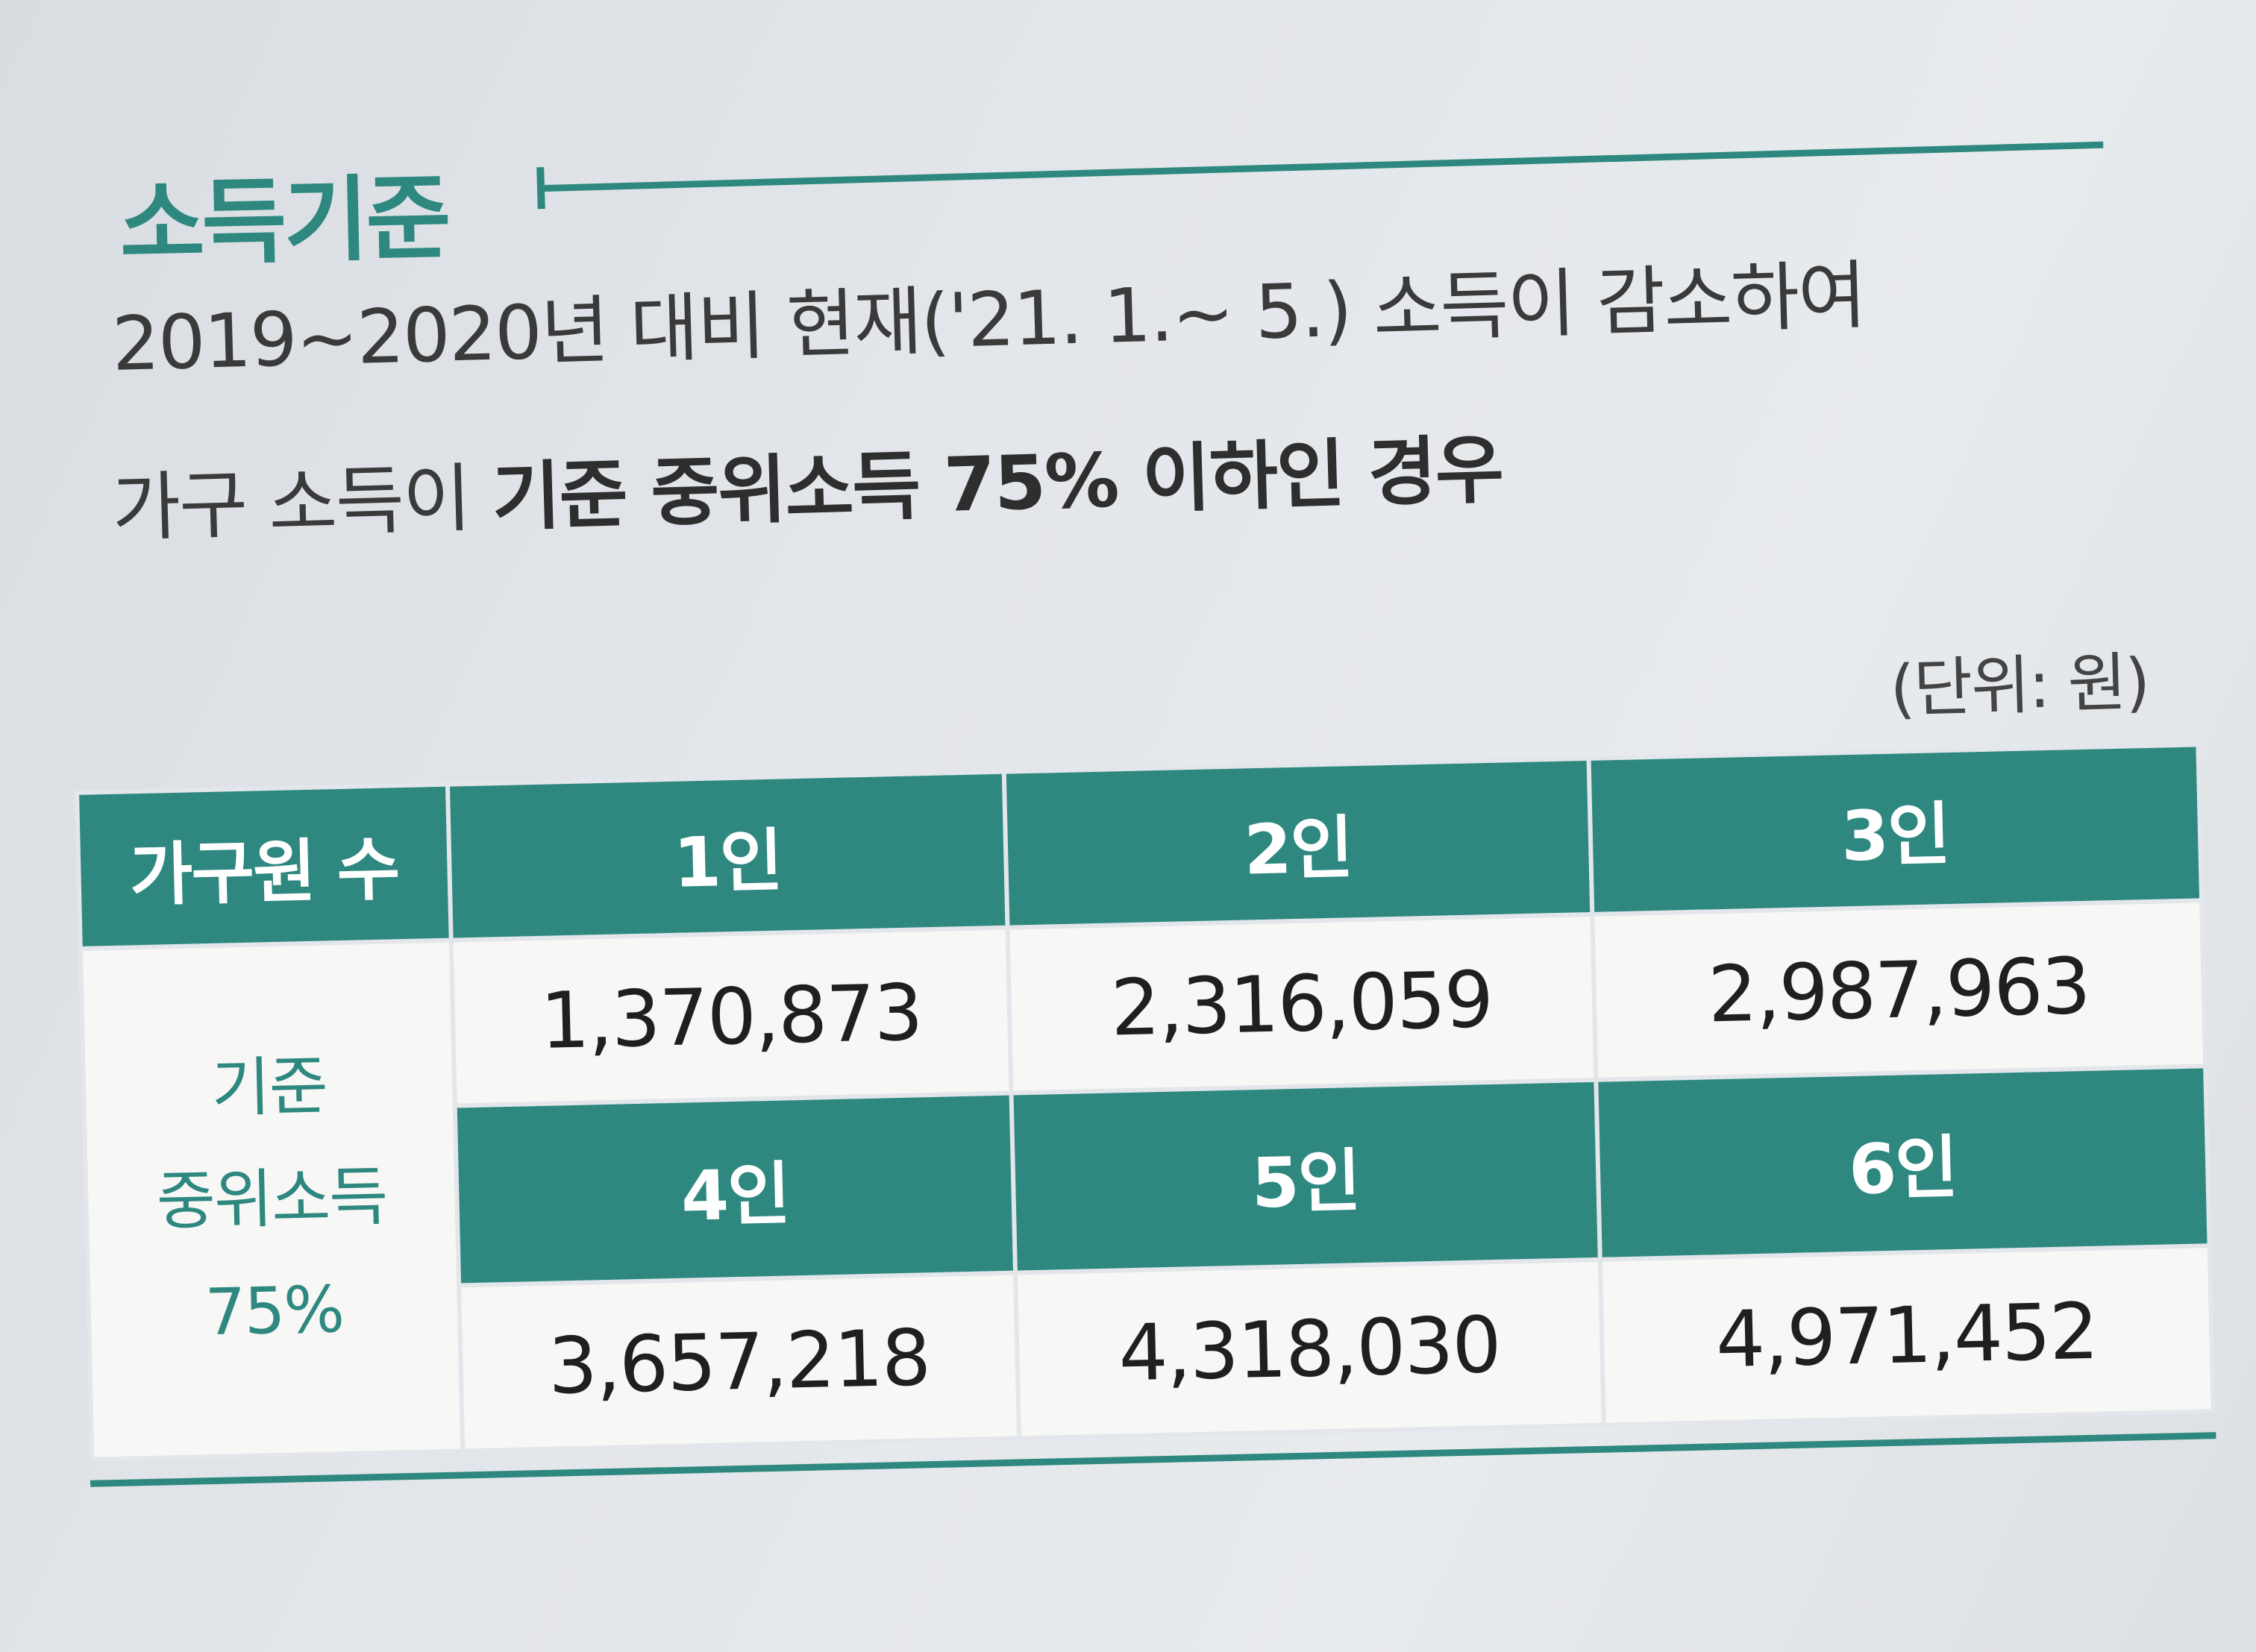 The height and width of the screenshot is (1652, 2256). I want to click on row-label: 기준 중위소득 75%, so click(271, 1200).